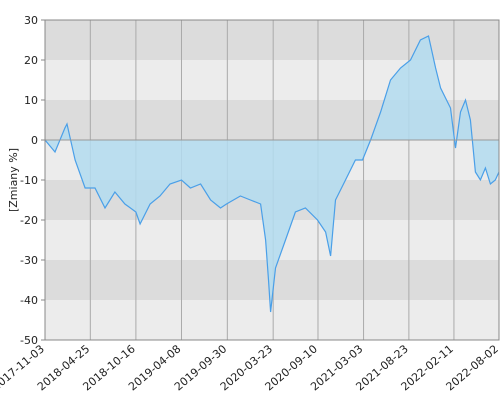  Describe the element at coordinates (13, 180) in the screenshot. I see `y-axis-label: [Zmiany %]` at that location.